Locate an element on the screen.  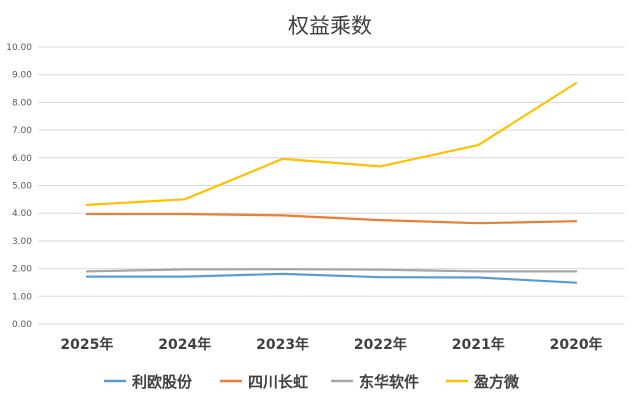
y-tick-label: 0.00 is located at coordinates (22, 325).